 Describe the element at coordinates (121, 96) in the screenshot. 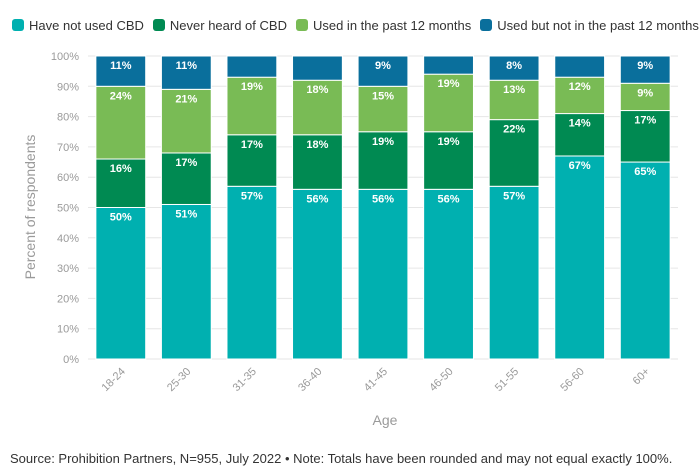

I see `bar-value-label: 24%` at that location.